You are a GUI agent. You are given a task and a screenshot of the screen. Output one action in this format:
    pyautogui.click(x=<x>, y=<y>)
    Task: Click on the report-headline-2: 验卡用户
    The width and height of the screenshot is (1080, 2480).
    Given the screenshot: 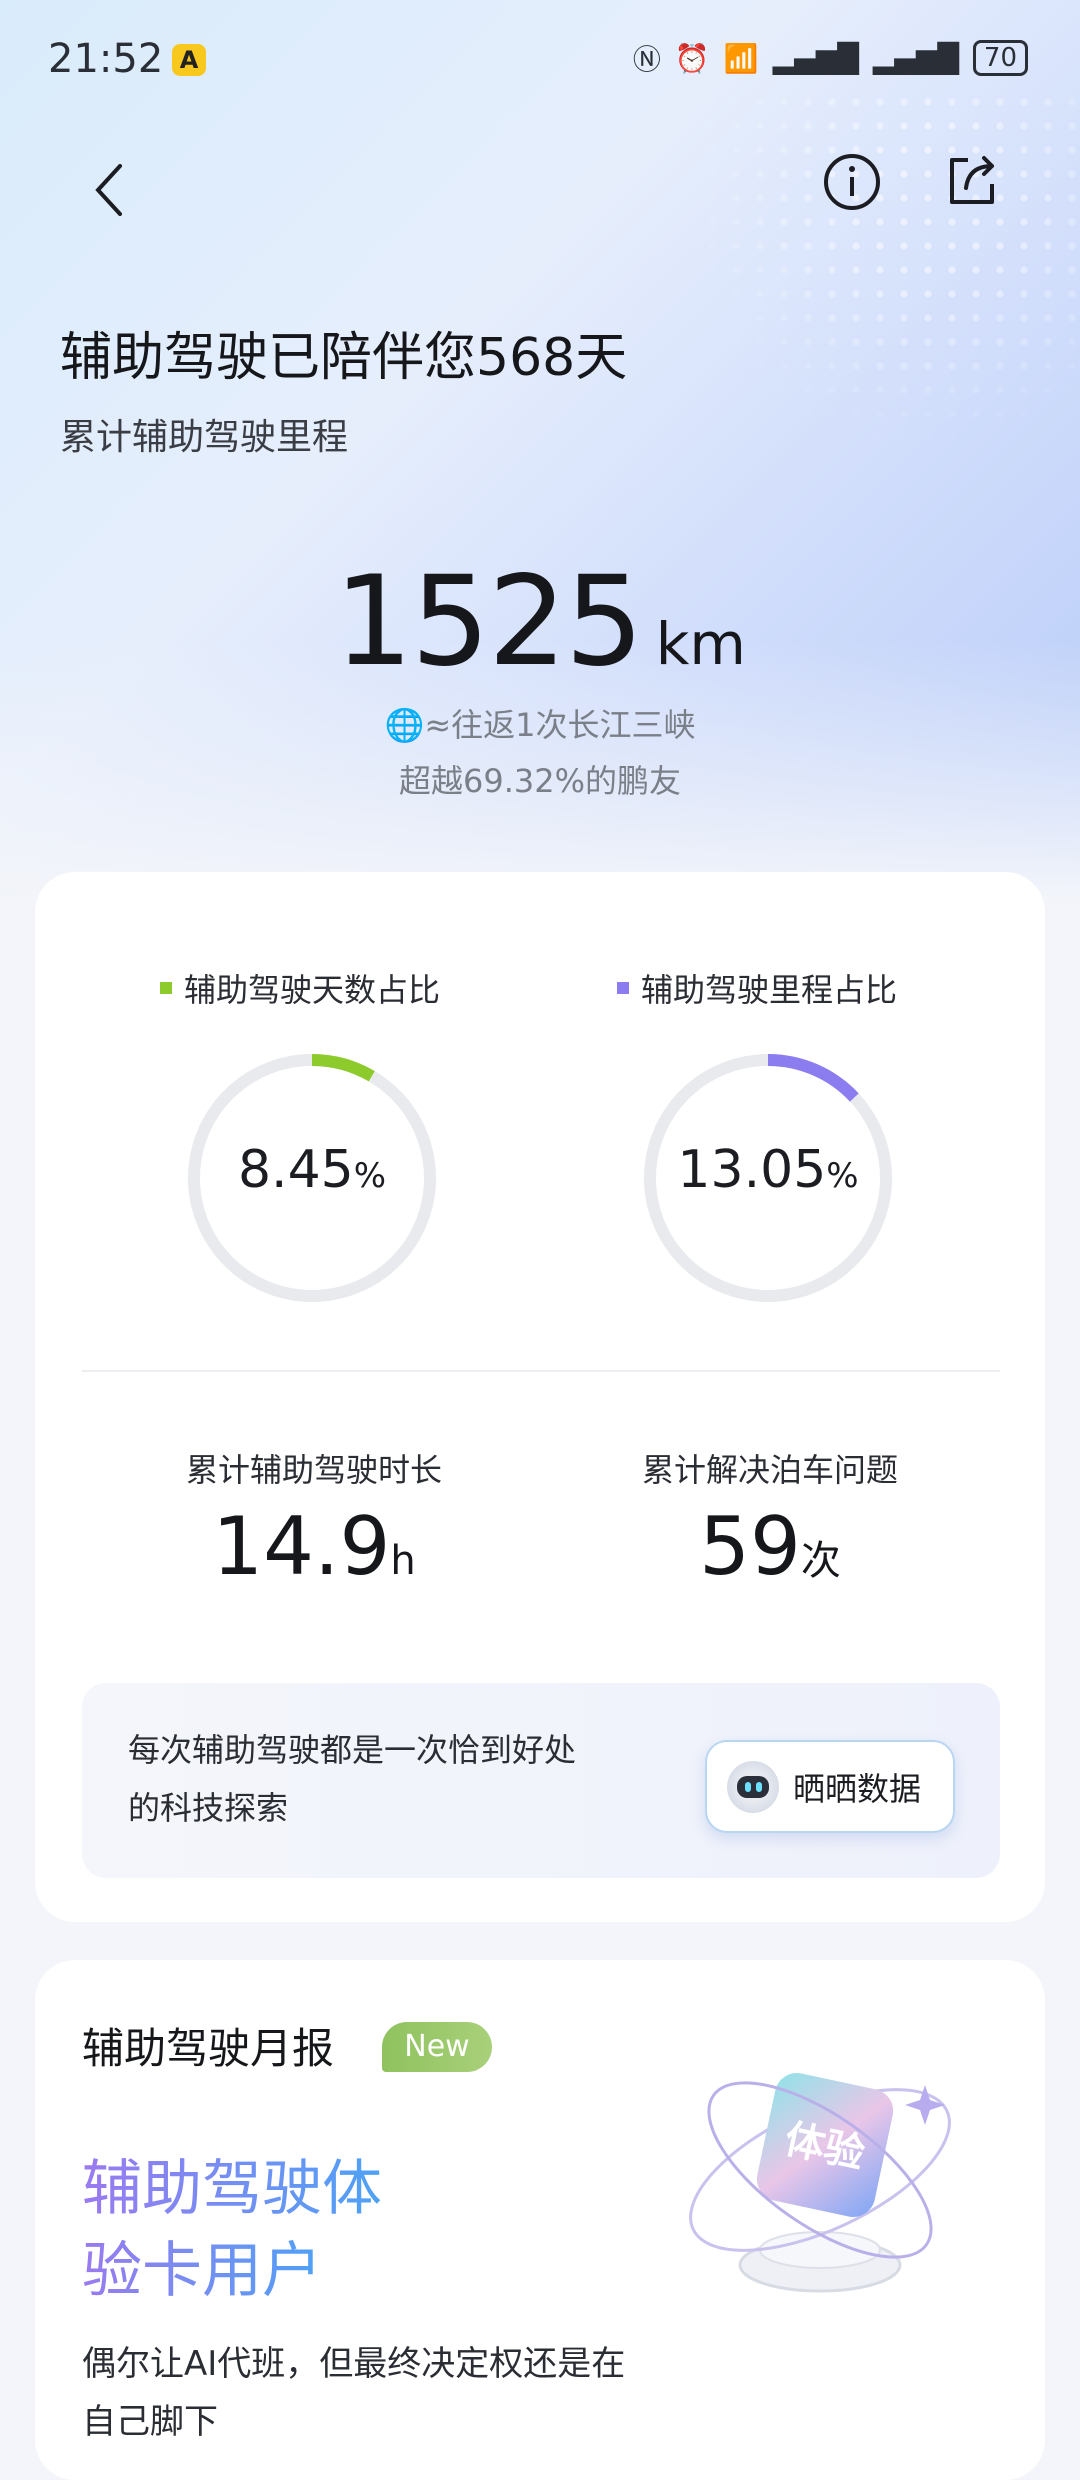 What is the action you would take?
    pyautogui.click(x=202, y=2265)
    